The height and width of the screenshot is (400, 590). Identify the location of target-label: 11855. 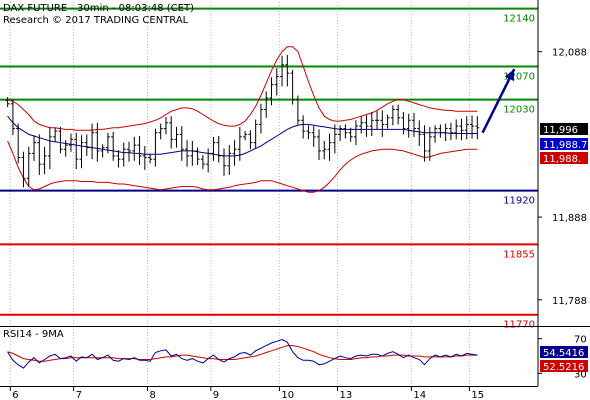
(519, 254).